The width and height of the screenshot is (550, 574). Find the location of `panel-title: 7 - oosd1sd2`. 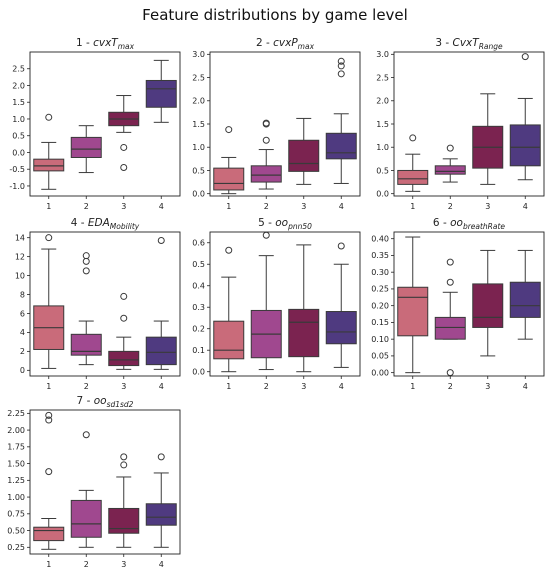

panel-title: 7 - oosd1sd2 is located at coordinates (105, 402).